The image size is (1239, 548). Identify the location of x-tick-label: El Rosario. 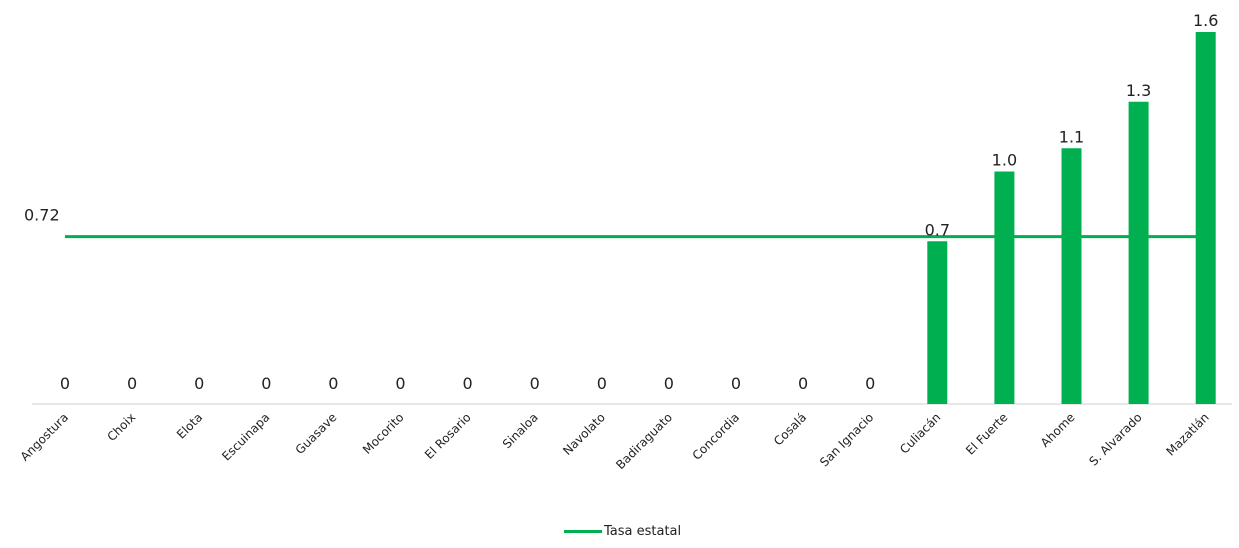
(448, 436).